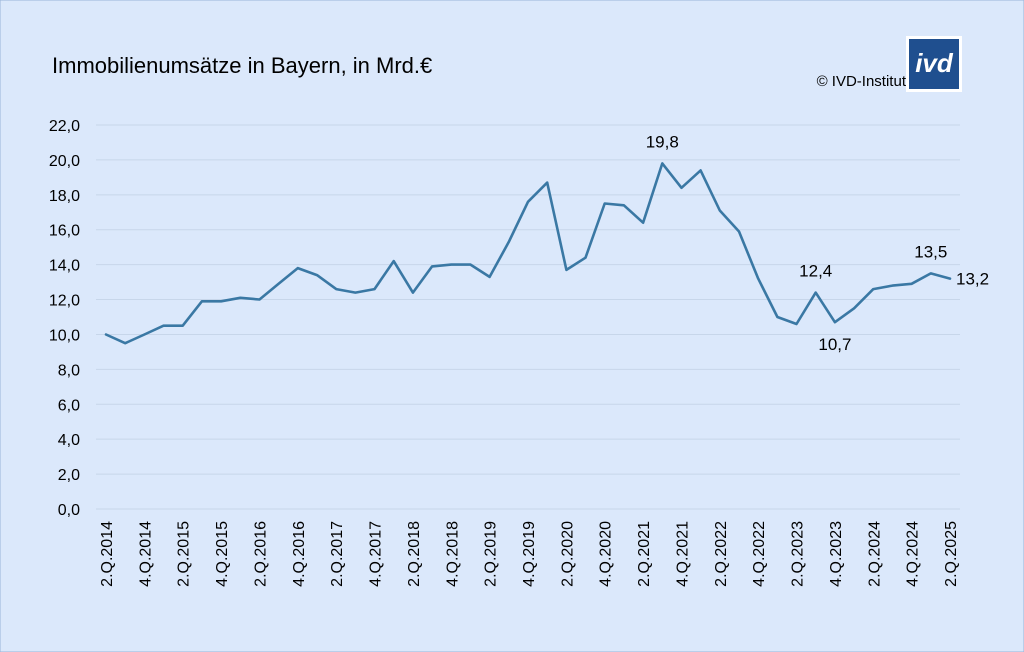  Describe the element at coordinates (414, 554) in the screenshot. I see `x-tick-label: 2.Q.2018` at that location.